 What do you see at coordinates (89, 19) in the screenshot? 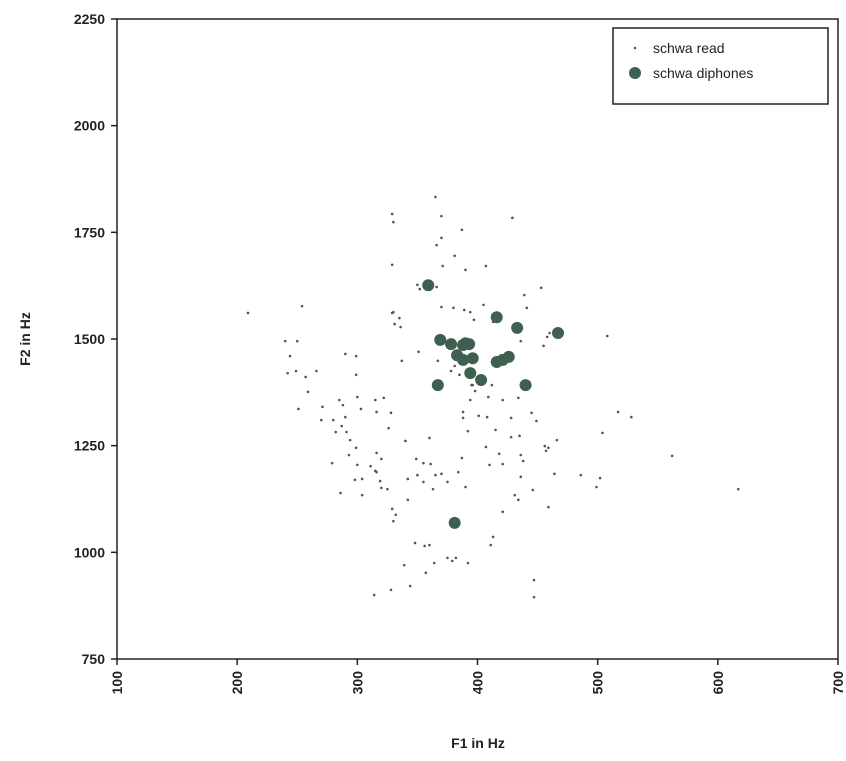
I see `y-tick-label: 2250` at bounding box center [89, 19].